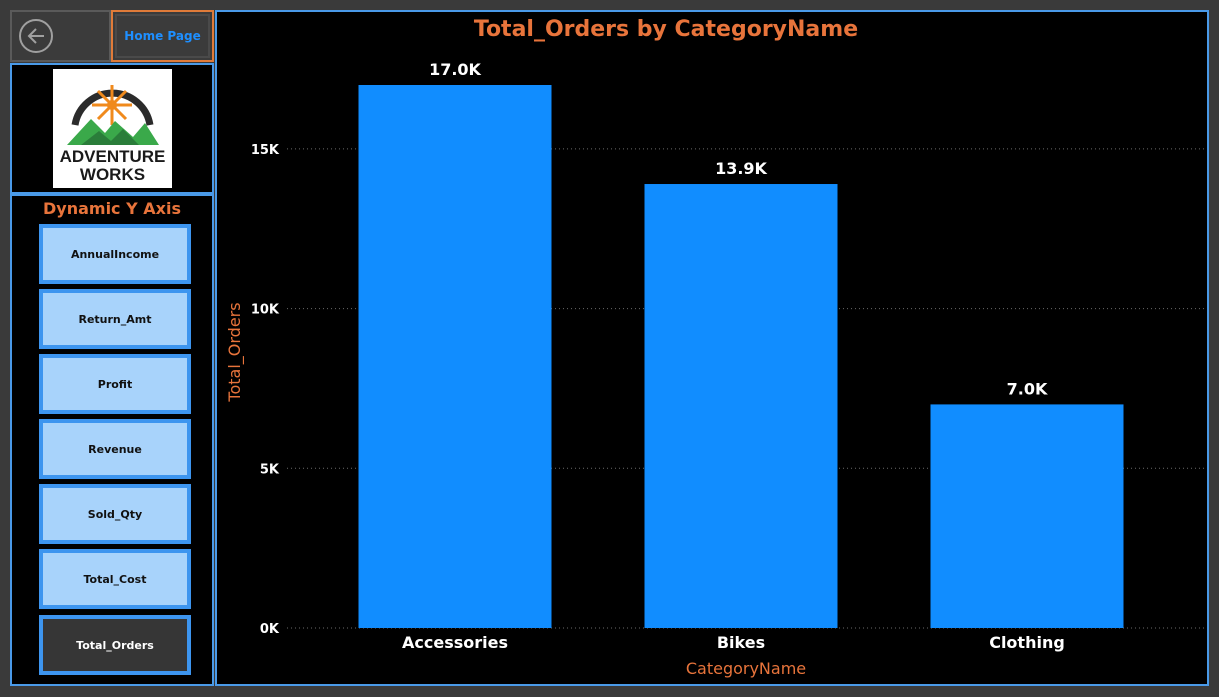 The width and height of the screenshot is (1219, 697). Describe the element at coordinates (60, 36) in the screenshot. I see `back-button` at that location.